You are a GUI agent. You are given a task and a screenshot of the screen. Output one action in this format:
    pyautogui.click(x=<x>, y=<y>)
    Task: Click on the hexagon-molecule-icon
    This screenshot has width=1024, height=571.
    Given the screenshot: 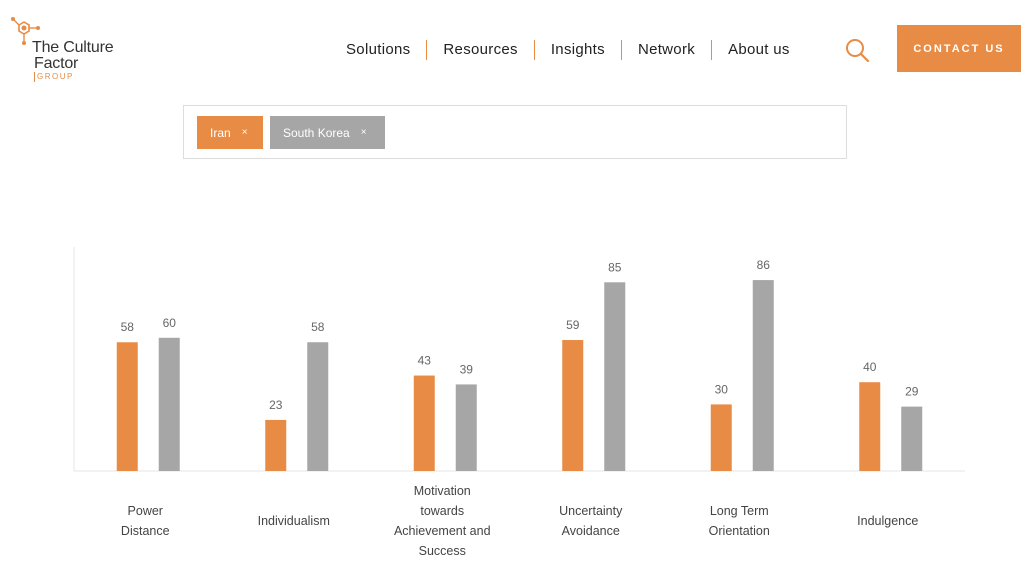 What is the action you would take?
    pyautogui.click(x=25, y=31)
    